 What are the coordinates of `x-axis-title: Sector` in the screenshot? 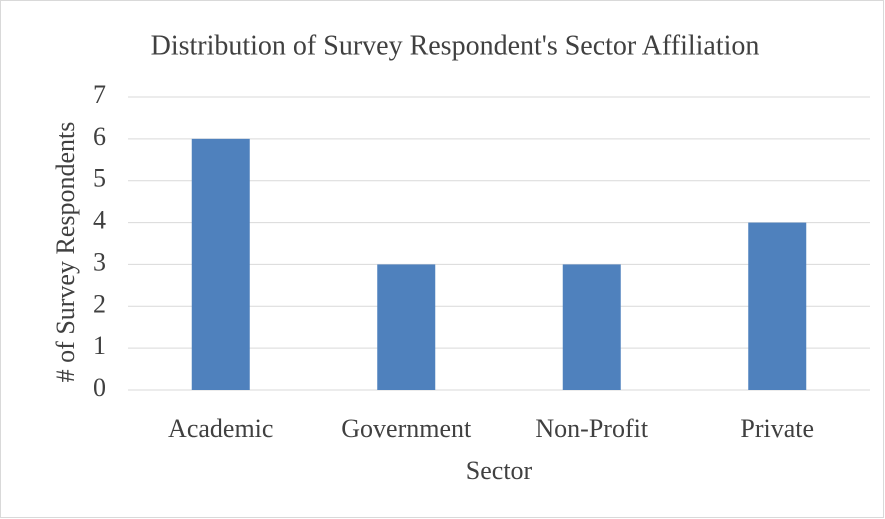 It's located at (499, 470).